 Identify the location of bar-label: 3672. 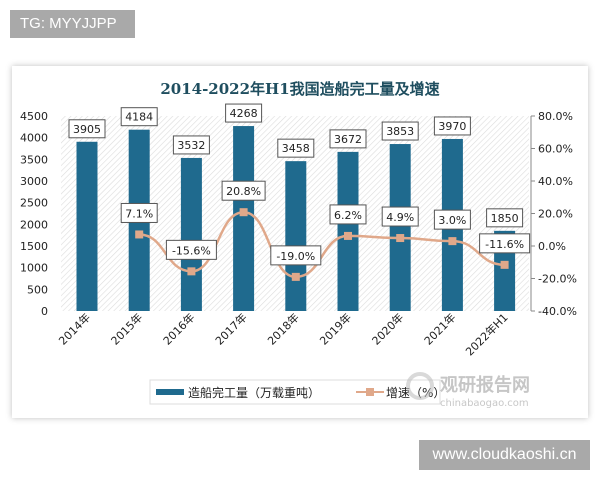
(348, 139).